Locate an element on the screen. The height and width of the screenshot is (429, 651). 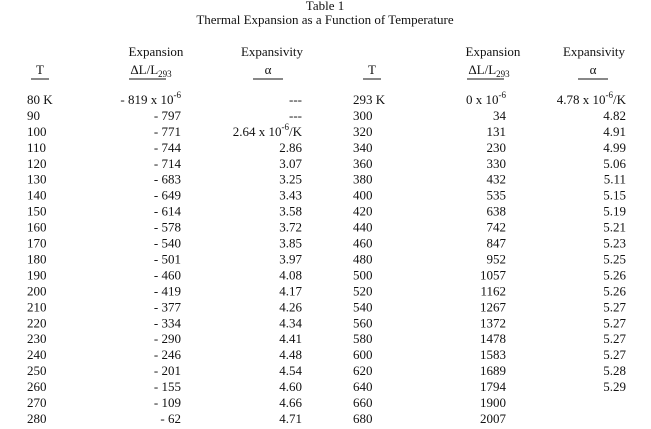
cell-expansion: - 62 is located at coordinates (170, 418).